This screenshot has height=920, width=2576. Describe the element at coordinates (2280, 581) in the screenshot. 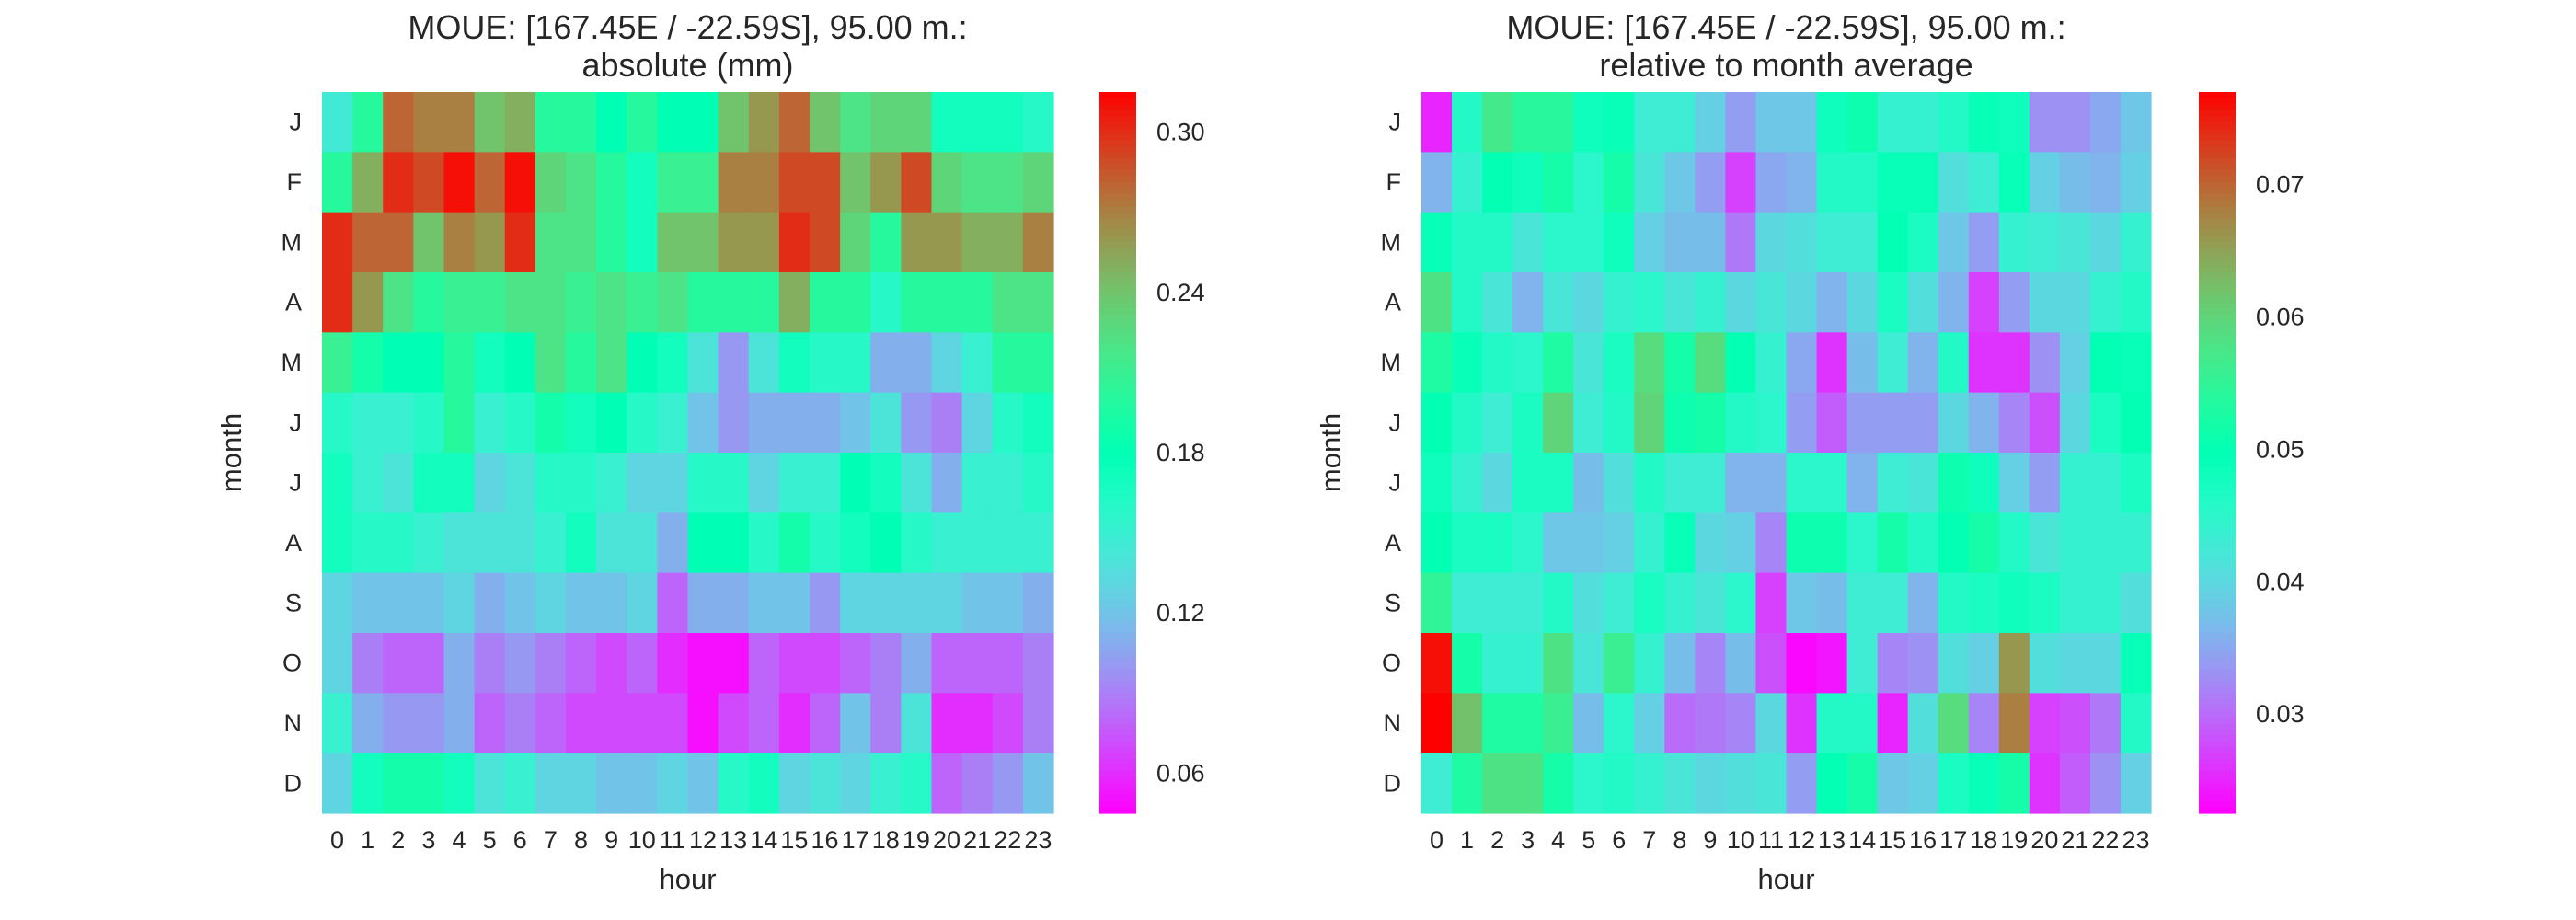

I see `colorbar-tick-label: 0.04` at that location.